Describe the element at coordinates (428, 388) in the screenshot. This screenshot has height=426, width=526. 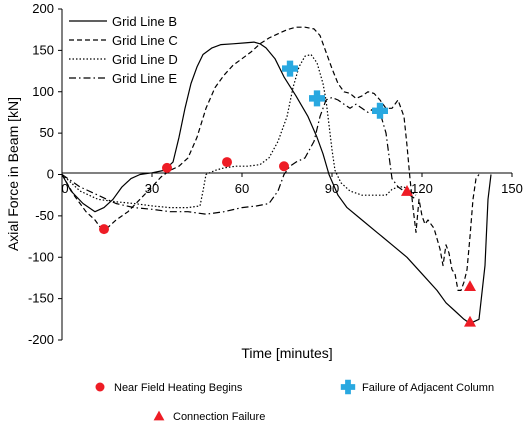
I see `marker-legend-label: Failure of Adjacent Column` at that location.